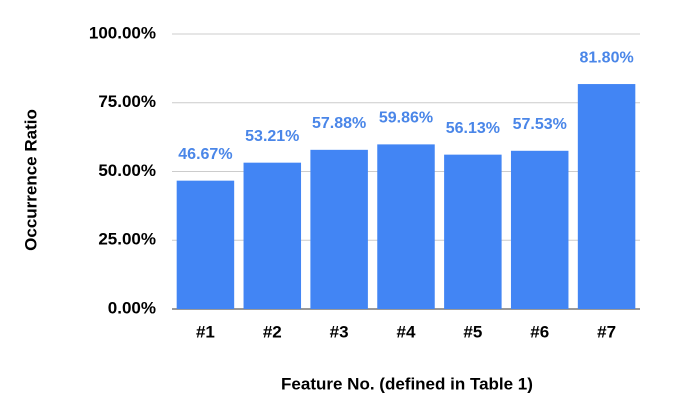 Image resolution: width=675 pixels, height=418 pixels. What do you see at coordinates (539, 331) in the screenshot?
I see `x-tick-label: #6` at bounding box center [539, 331].